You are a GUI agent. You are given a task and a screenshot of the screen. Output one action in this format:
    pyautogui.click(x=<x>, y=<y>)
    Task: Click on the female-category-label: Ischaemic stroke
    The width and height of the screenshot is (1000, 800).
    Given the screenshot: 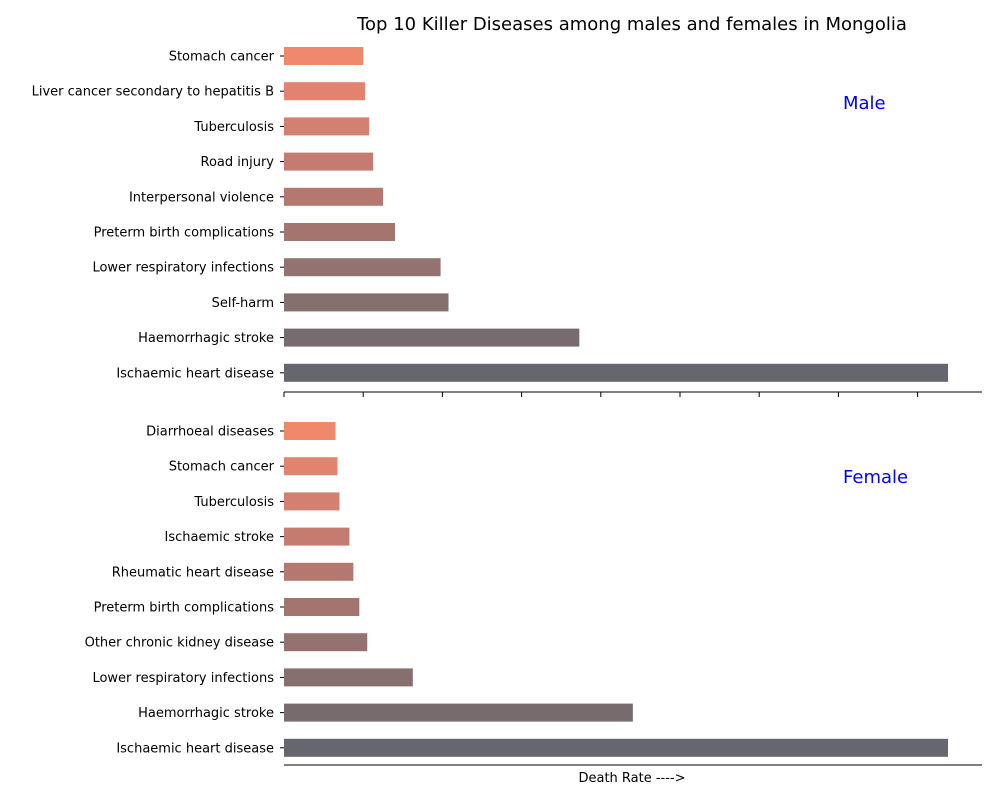 What is the action you would take?
    pyautogui.click(x=219, y=537)
    